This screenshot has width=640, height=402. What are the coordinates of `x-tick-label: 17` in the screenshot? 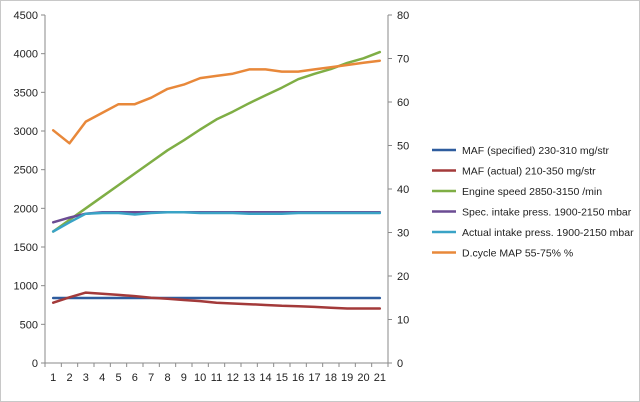 It's located at (314, 378).